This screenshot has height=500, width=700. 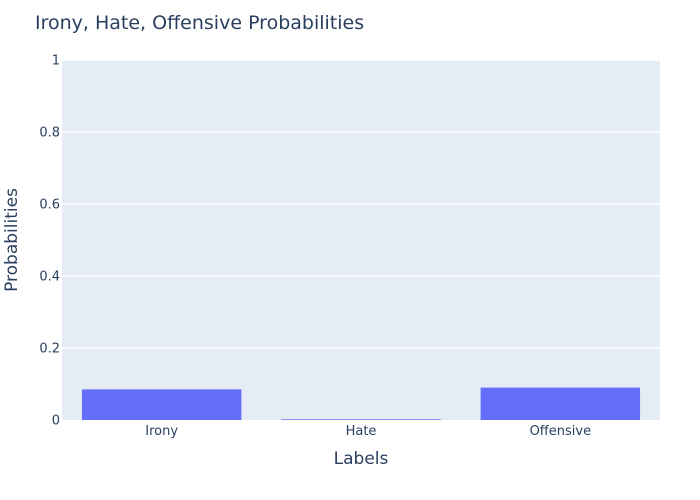 I want to click on bars, so click(x=361, y=403).